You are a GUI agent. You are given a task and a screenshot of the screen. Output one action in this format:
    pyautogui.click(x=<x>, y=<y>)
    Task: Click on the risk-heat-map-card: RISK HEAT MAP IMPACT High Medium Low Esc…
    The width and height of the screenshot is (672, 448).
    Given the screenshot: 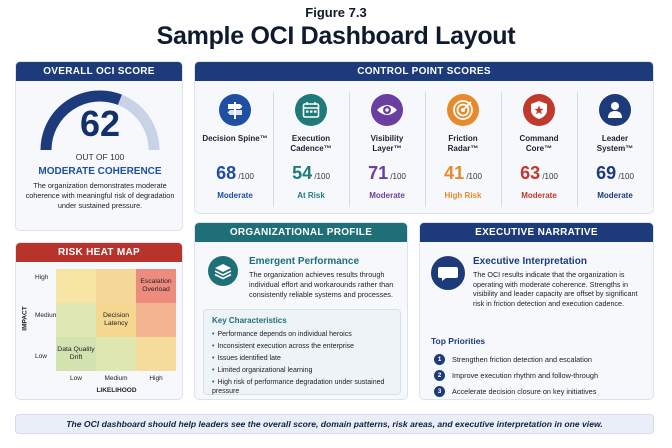 What is the action you would take?
    pyautogui.click(x=99, y=321)
    